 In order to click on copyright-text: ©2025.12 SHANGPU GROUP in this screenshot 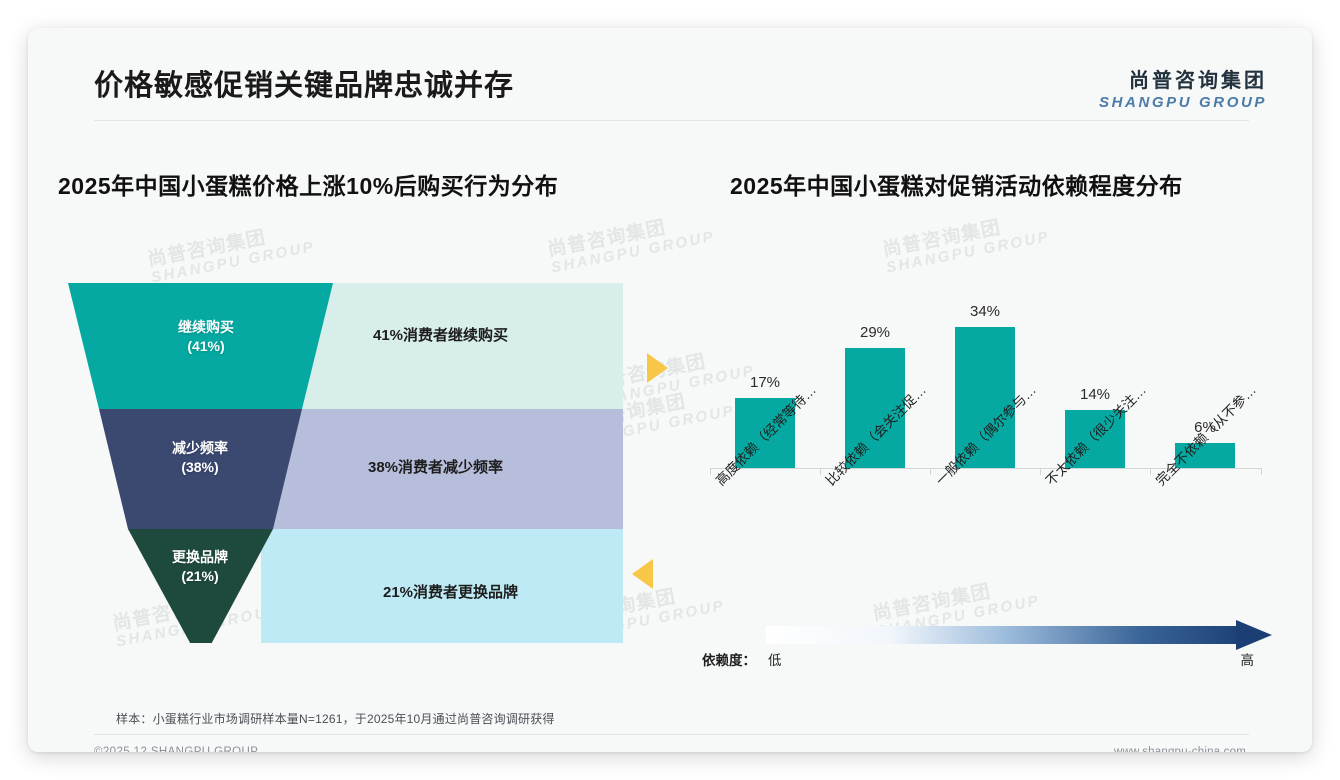, I will do `click(176, 749)`.